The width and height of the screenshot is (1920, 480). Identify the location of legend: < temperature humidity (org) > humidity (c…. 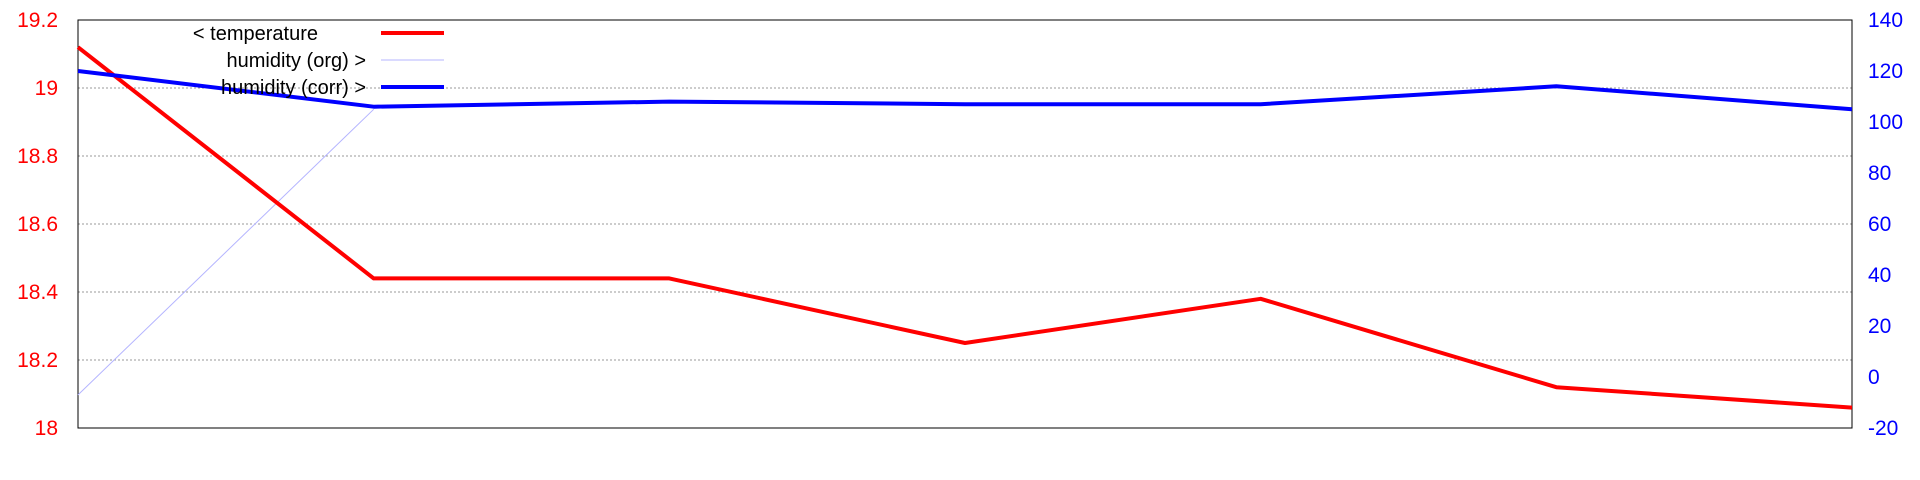
(318, 61).